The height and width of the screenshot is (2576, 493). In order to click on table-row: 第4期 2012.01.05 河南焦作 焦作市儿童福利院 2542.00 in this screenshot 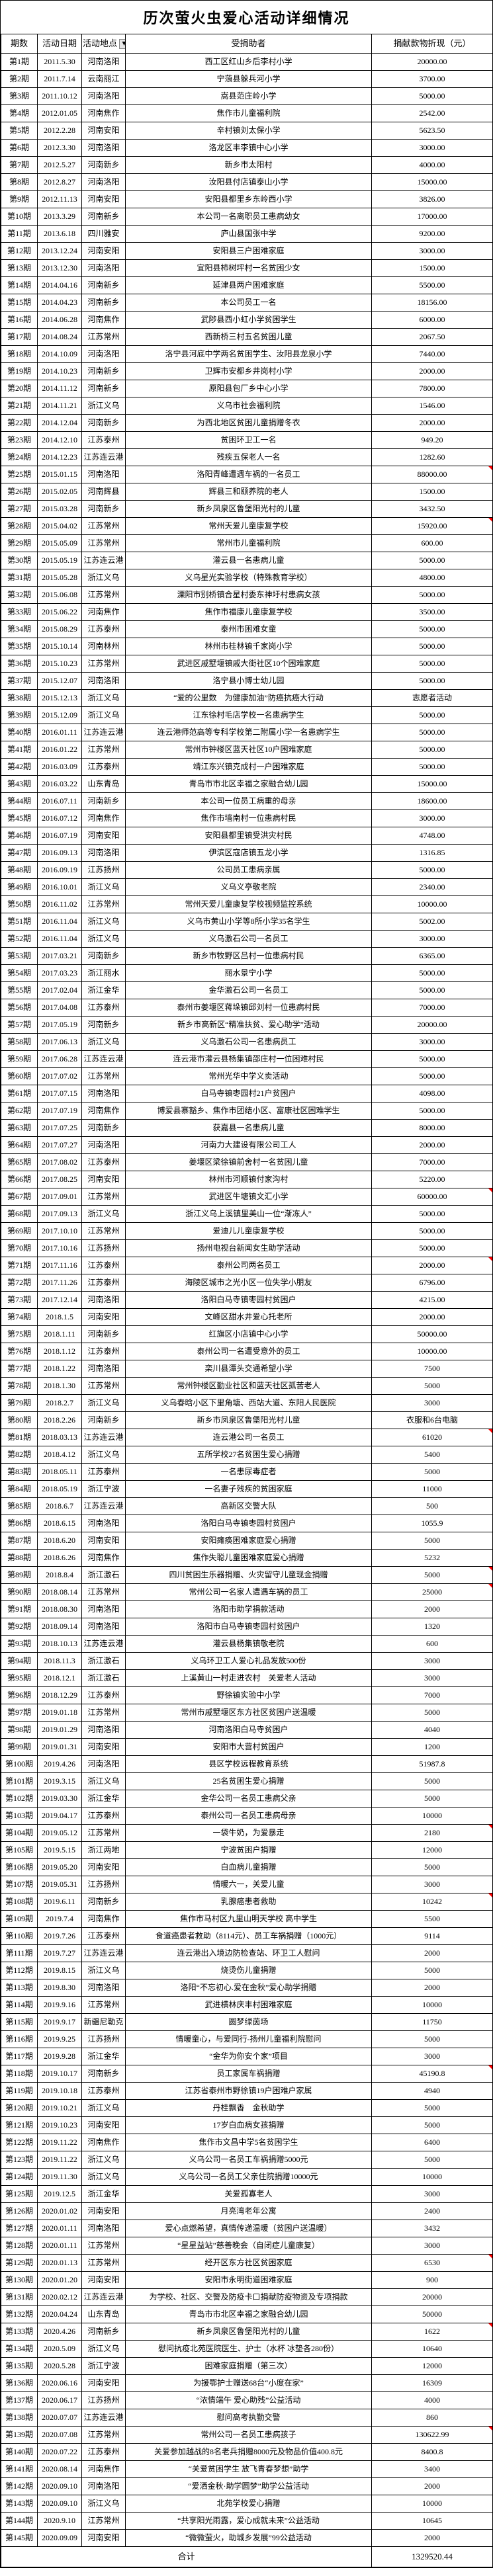, I will do `click(247, 113)`.